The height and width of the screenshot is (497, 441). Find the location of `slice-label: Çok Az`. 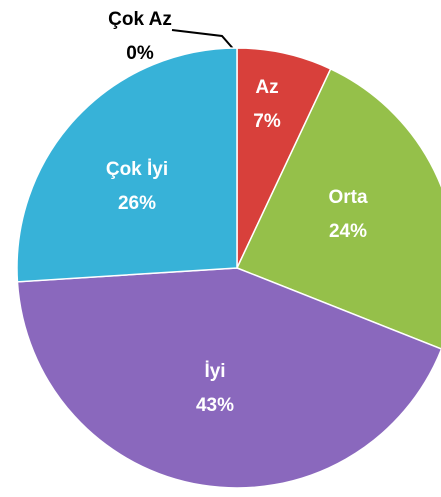

slice-label: Çok Az is located at coordinates (140, 19).